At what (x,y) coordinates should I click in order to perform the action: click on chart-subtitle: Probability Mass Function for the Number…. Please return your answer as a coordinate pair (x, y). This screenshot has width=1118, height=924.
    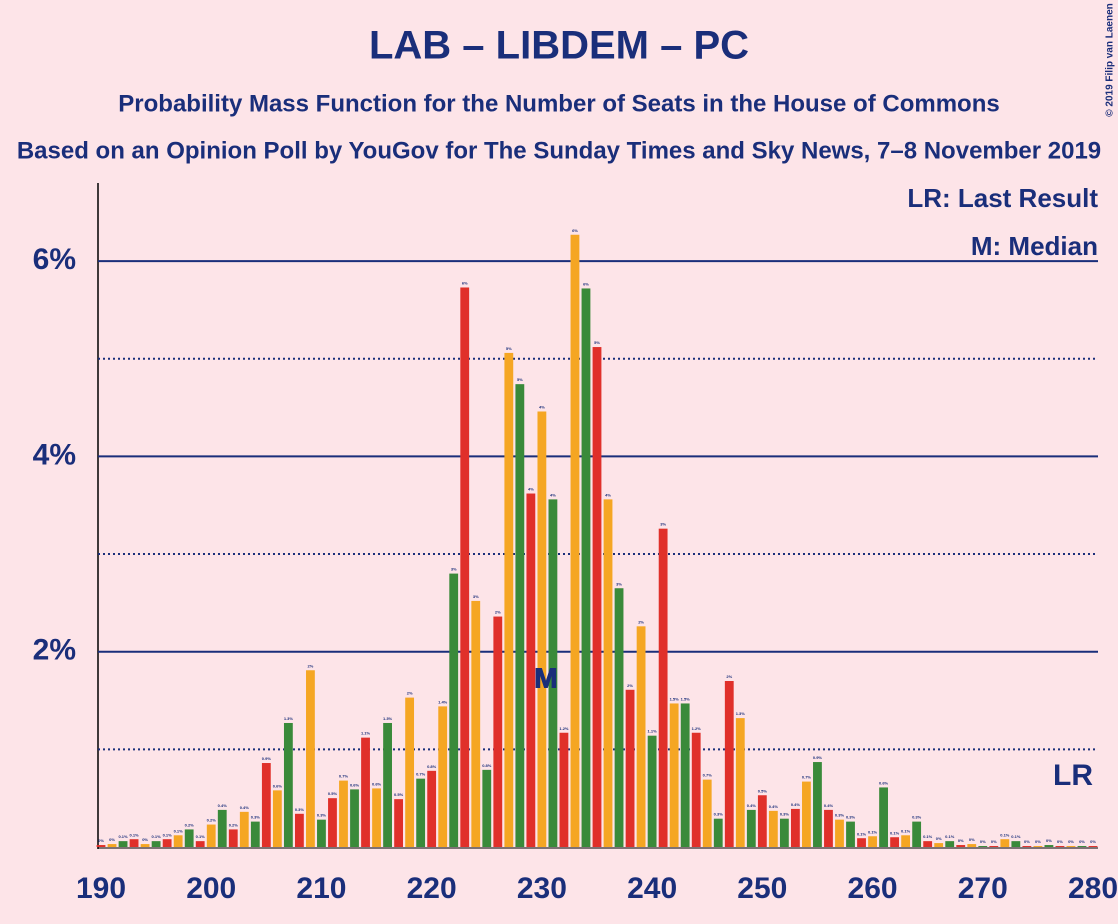
    Looking at the image, I should click on (558, 103).